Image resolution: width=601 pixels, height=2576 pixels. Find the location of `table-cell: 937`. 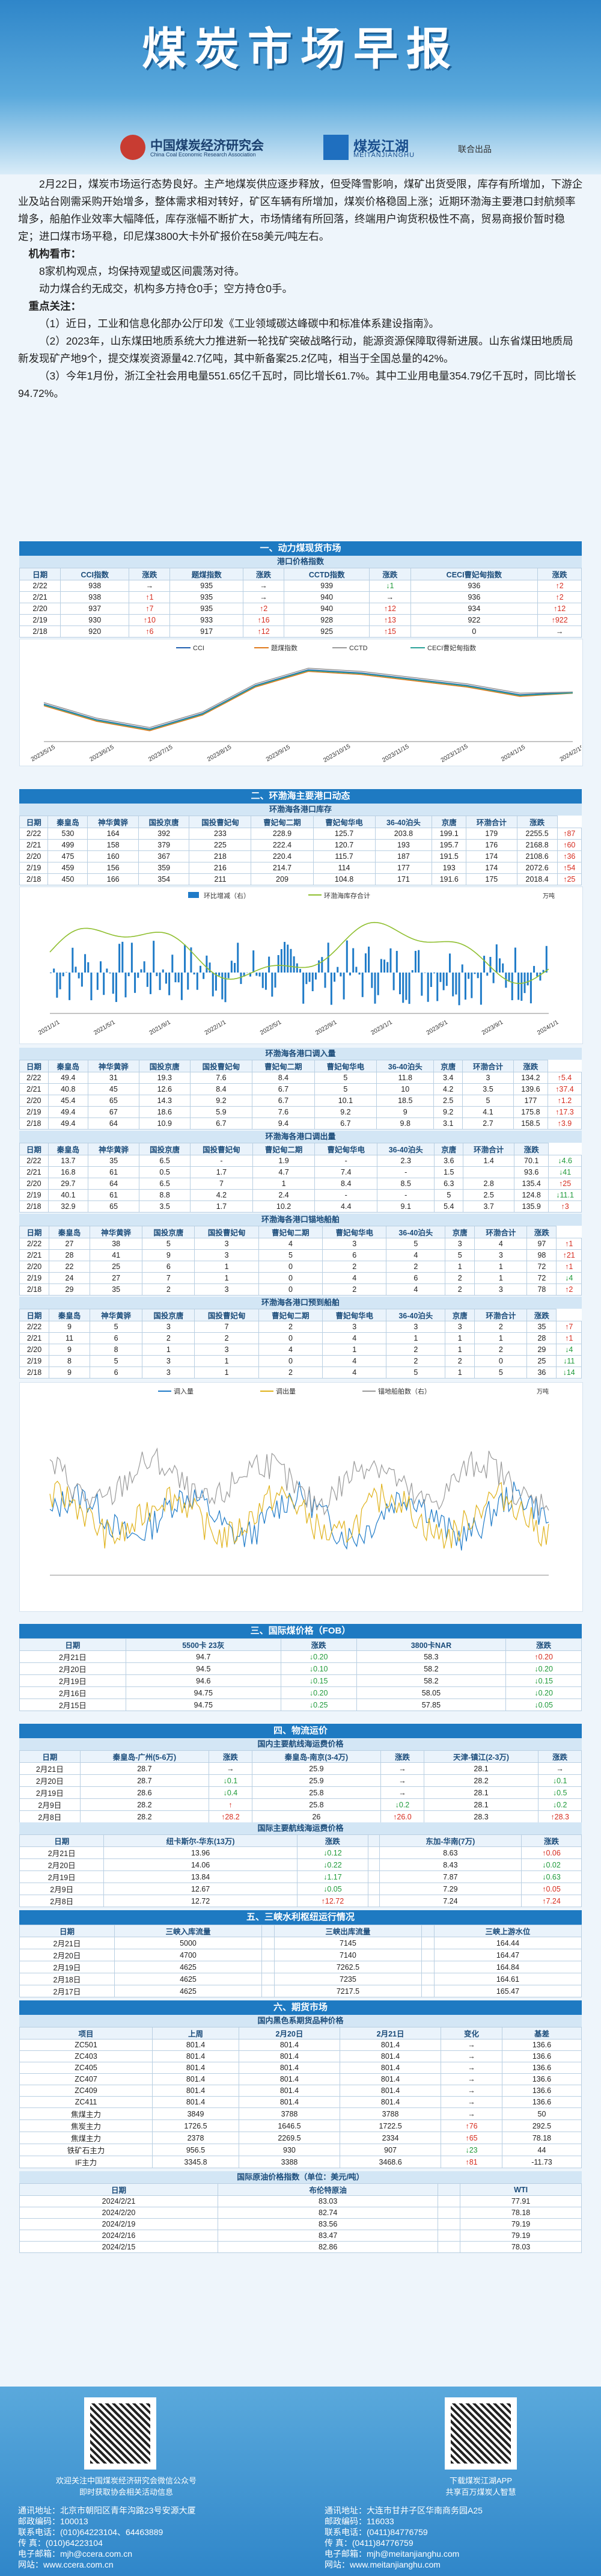

table-cell: 937 is located at coordinates (95, 609).